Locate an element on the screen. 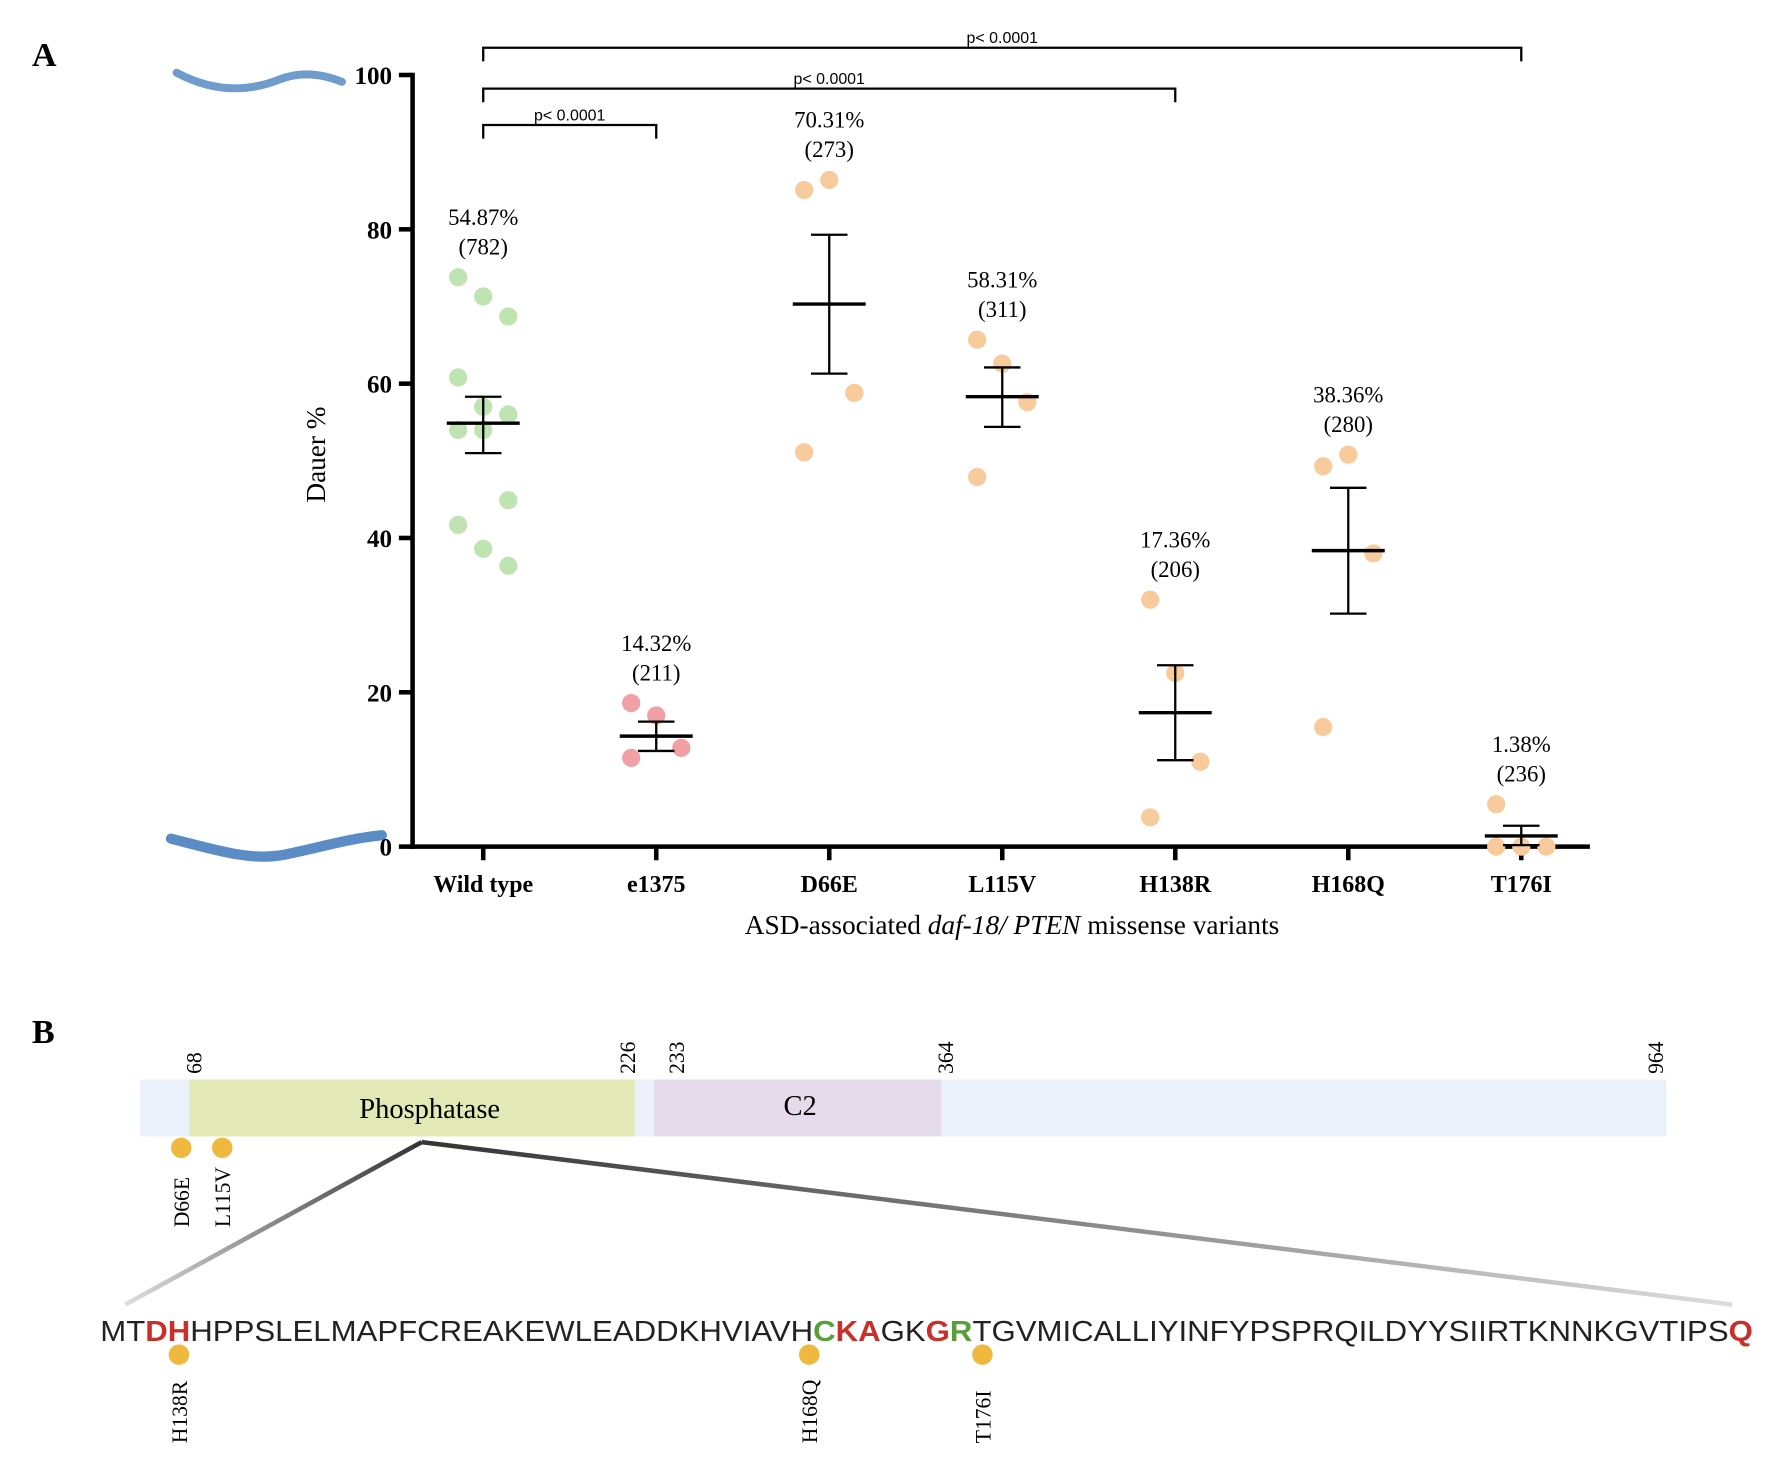  domain-label: C2 is located at coordinates (799, 1106).